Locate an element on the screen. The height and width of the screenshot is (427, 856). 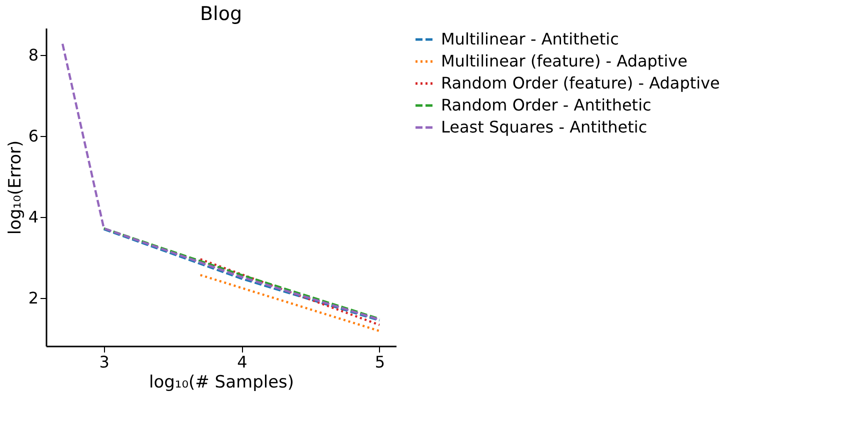
x-tick-label: 4 is located at coordinates (242, 362).